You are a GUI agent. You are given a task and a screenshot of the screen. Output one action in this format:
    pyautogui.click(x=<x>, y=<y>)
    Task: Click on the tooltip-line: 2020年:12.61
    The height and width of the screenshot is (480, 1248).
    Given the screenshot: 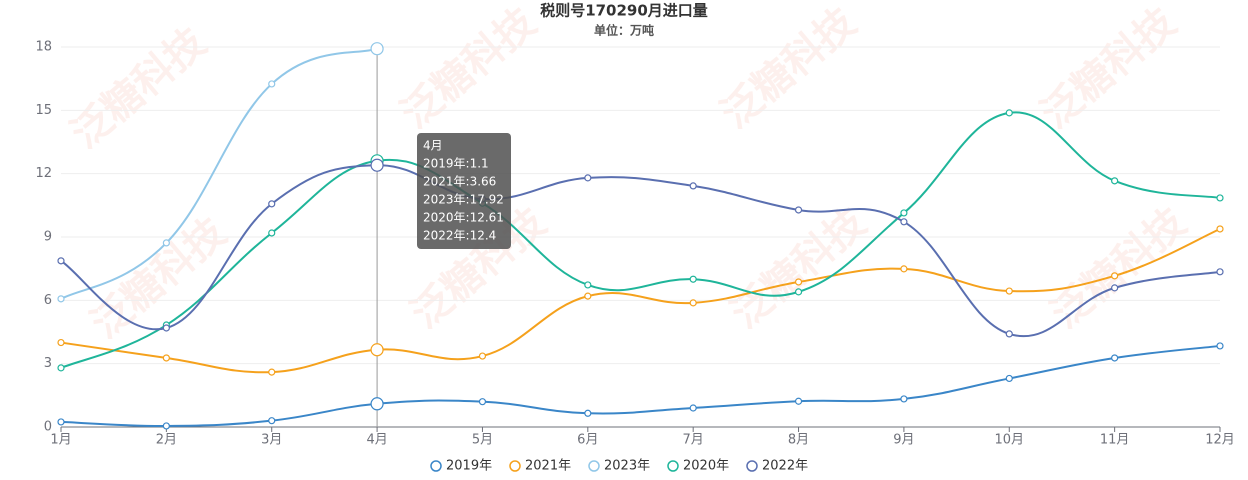 What is the action you would take?
    pyautogui.click(x=463, y=218)
    